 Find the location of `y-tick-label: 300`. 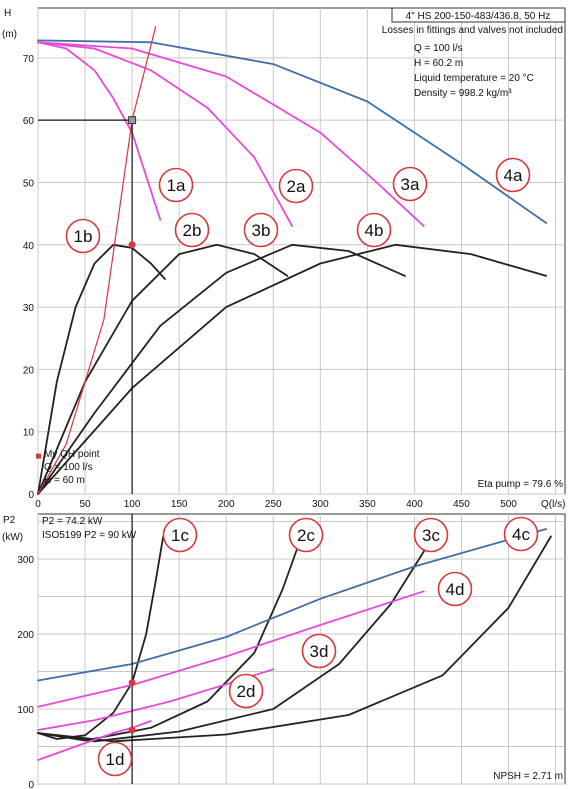

y-tick-label: 300 is located at coordinates (25, 560).